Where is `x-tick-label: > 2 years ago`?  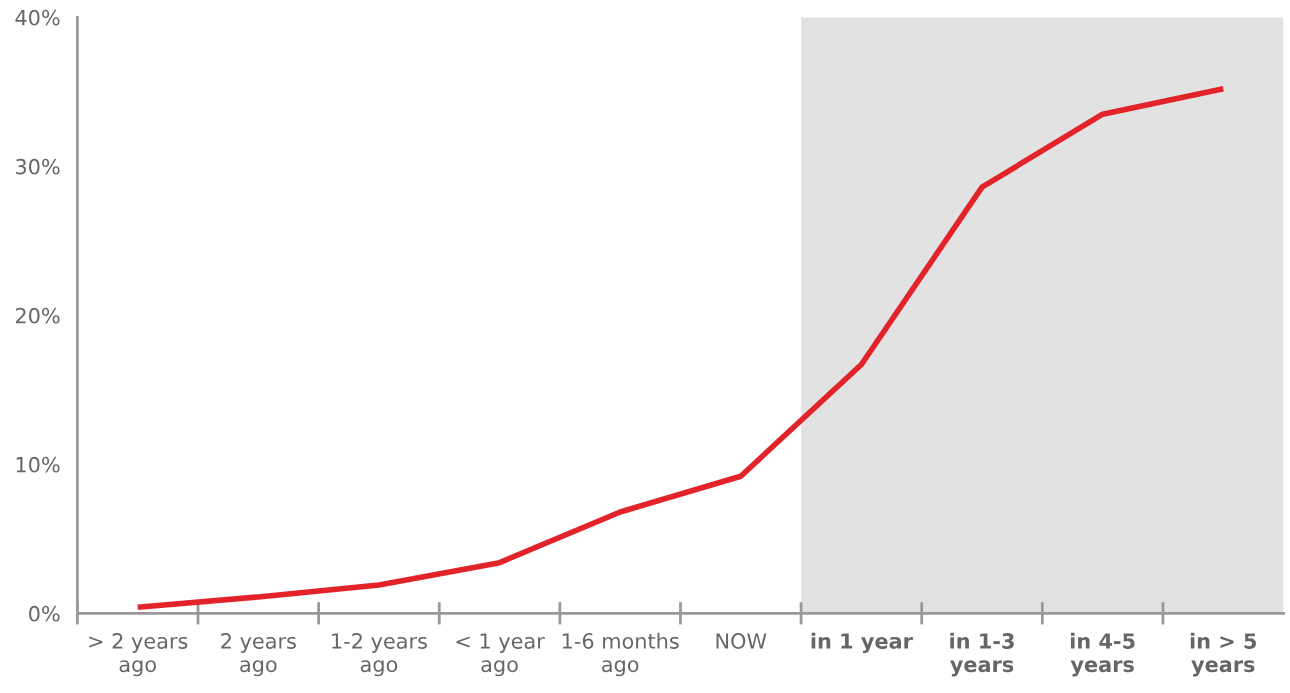
x-tick-label: > 2 years ago is located at coordinates (138, 655).